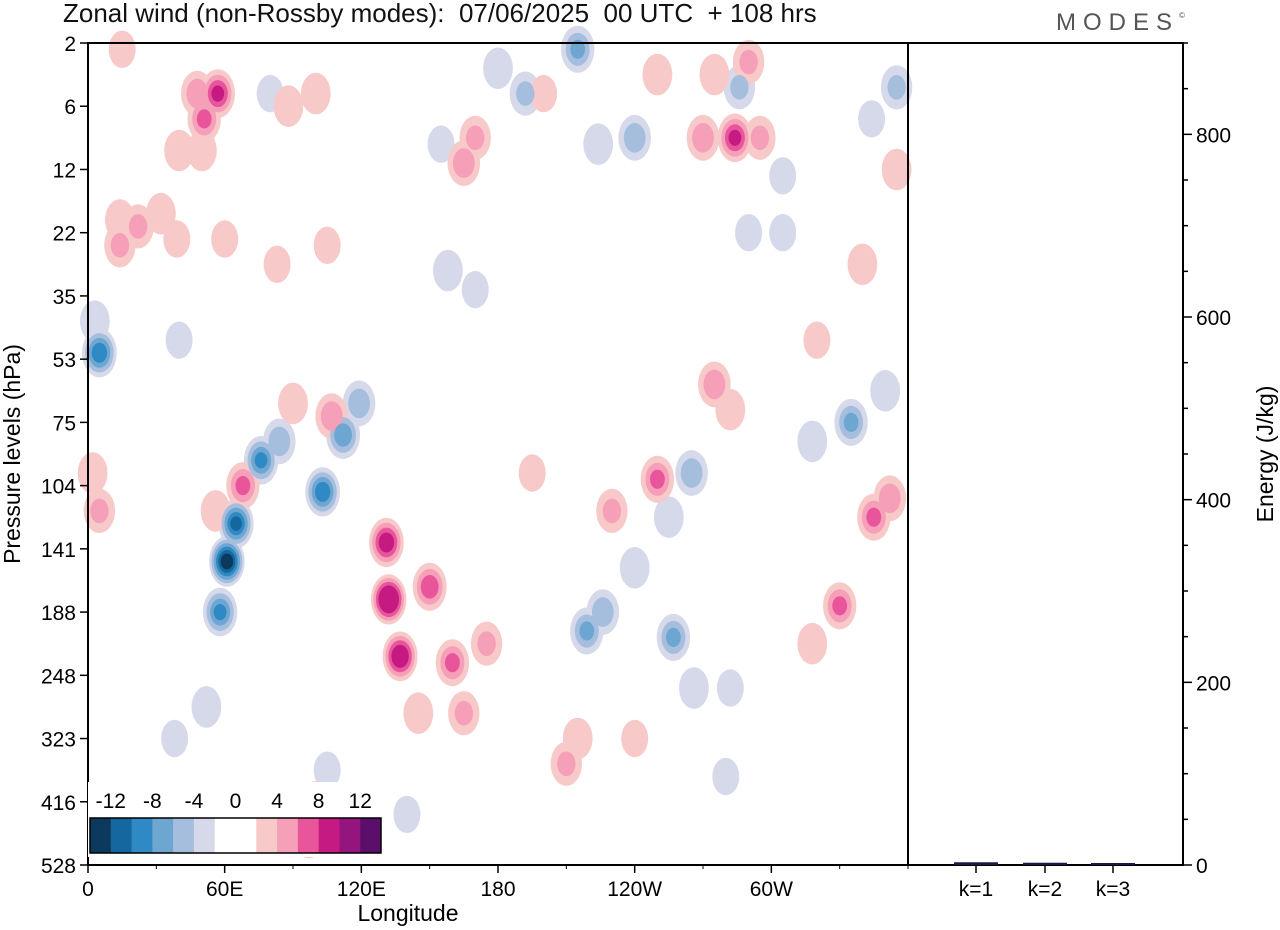  What do you see at coordinates (194, 801) in the screenshot?
I see `legend-label: -4` at bounding box center [194, 801].